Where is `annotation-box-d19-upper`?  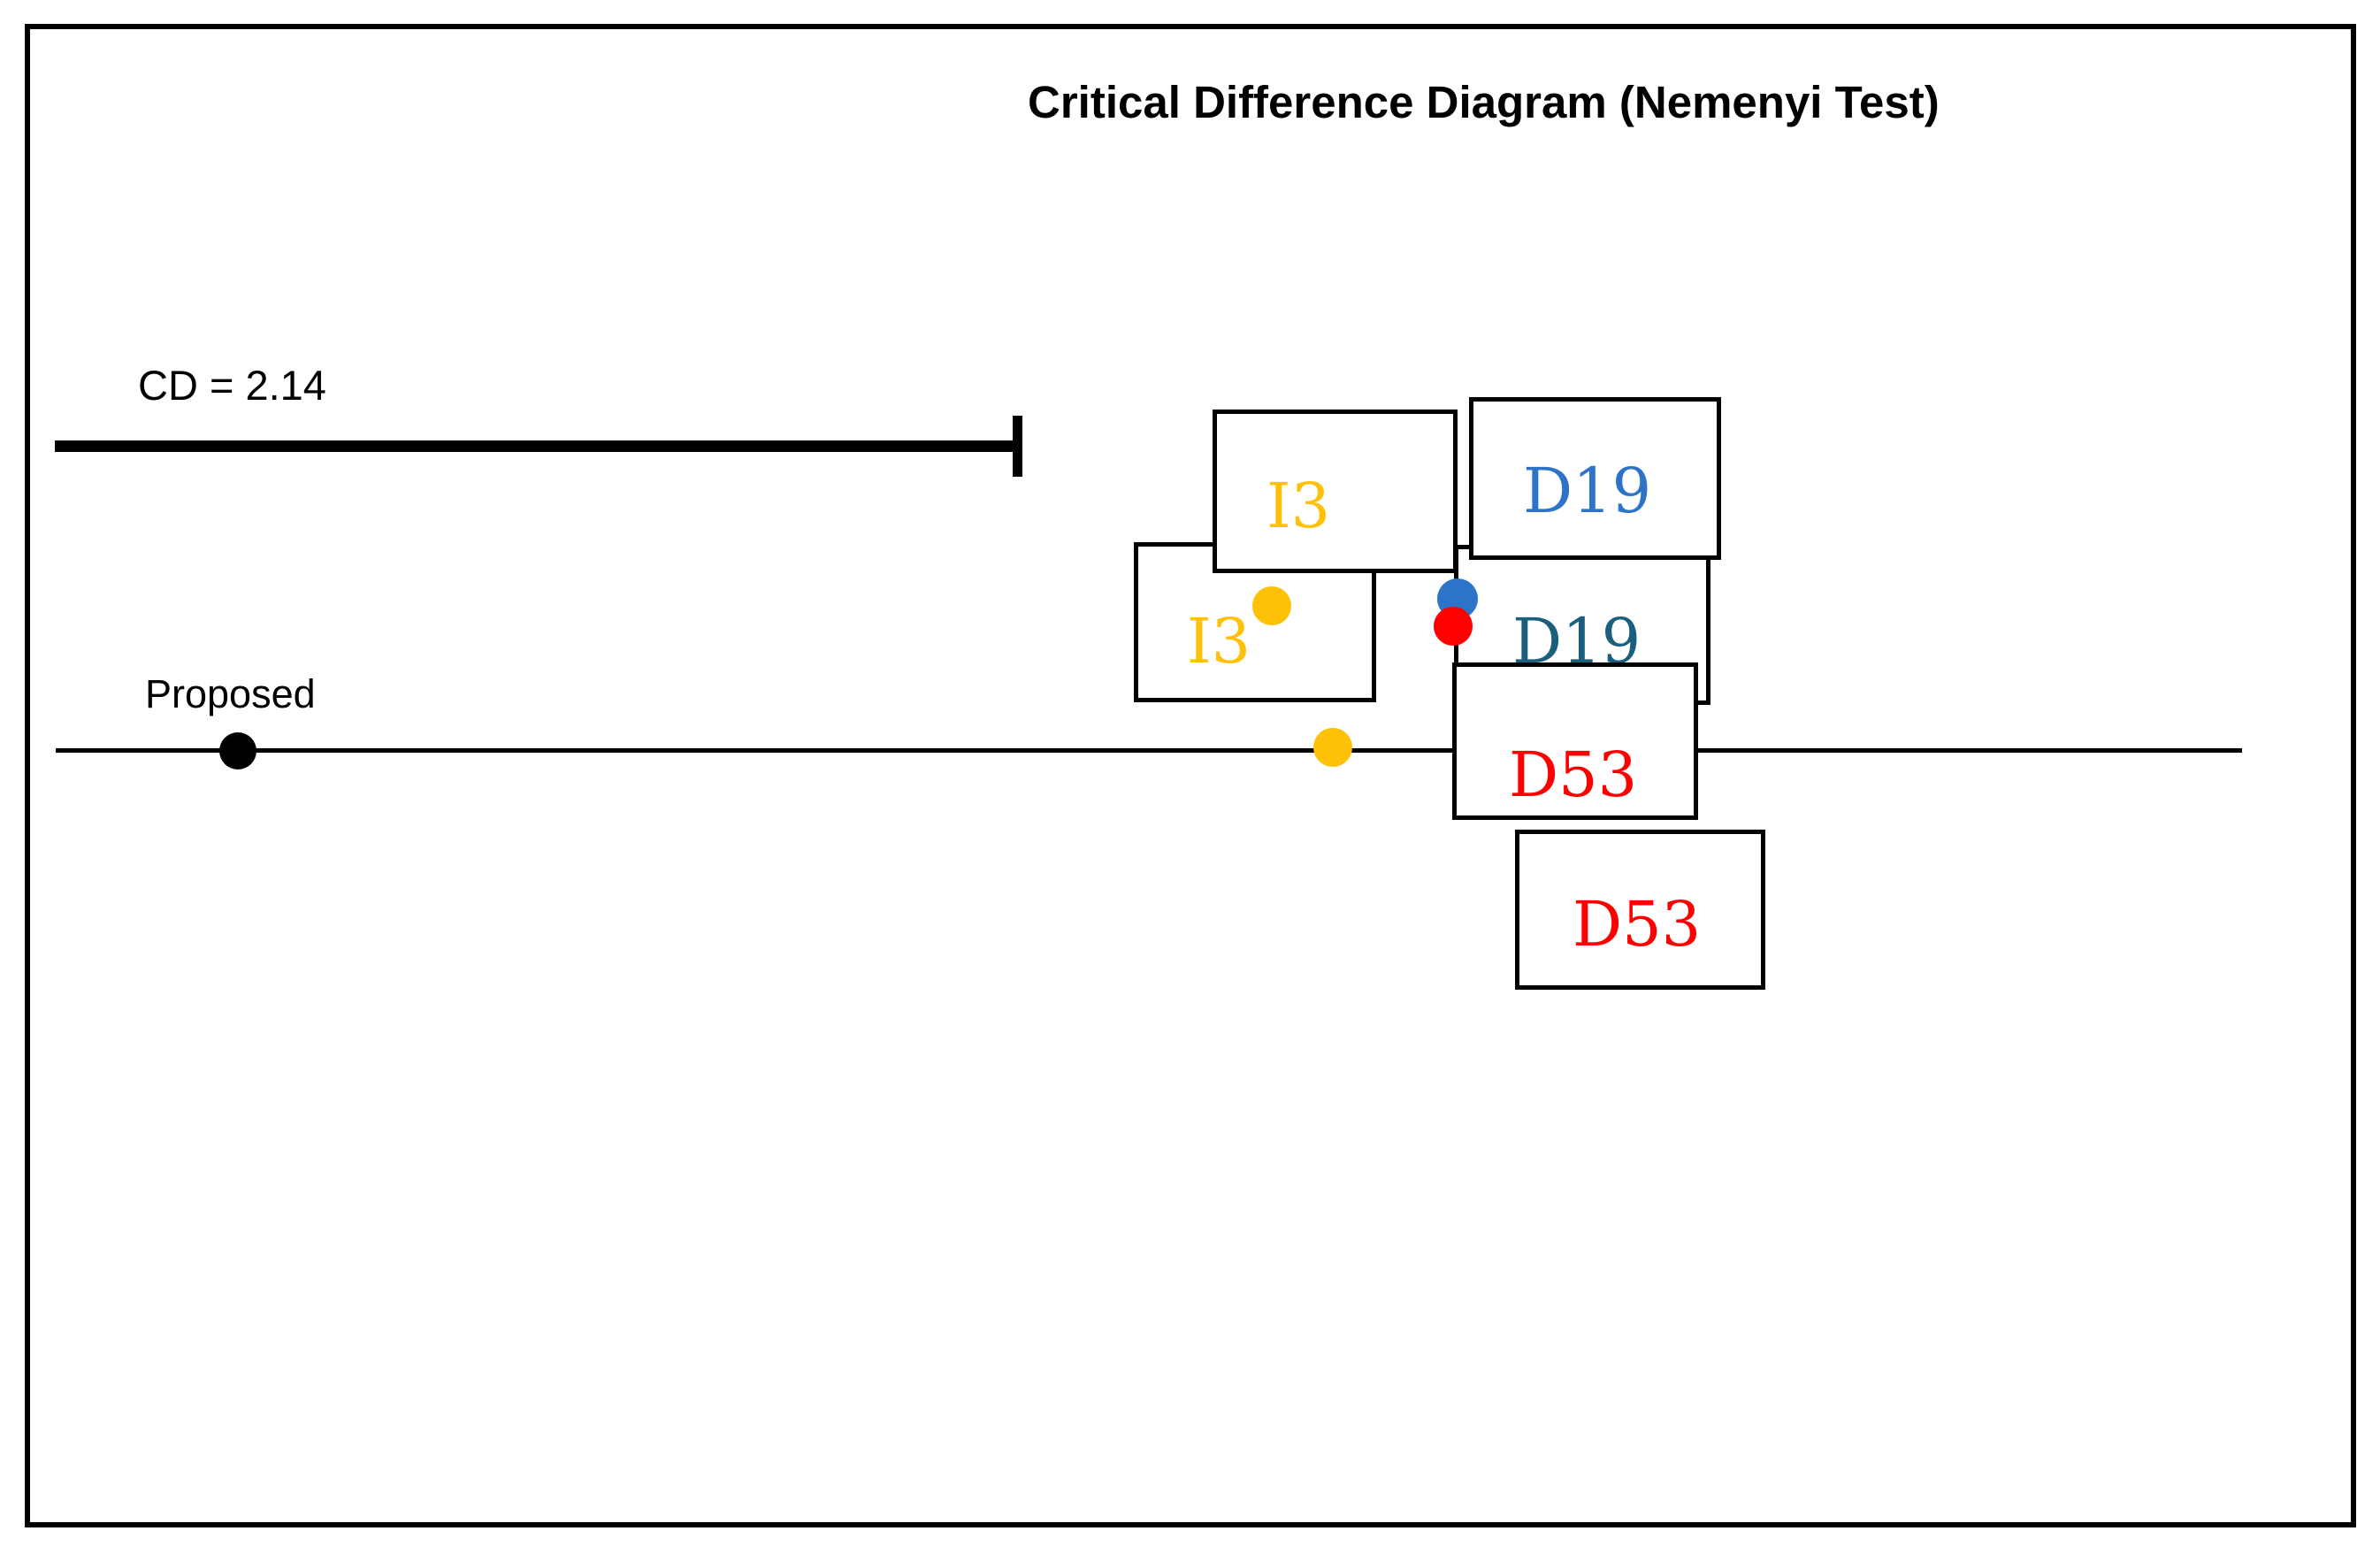 annotation-box-d19-upper is located at coordinates (1595, 478).